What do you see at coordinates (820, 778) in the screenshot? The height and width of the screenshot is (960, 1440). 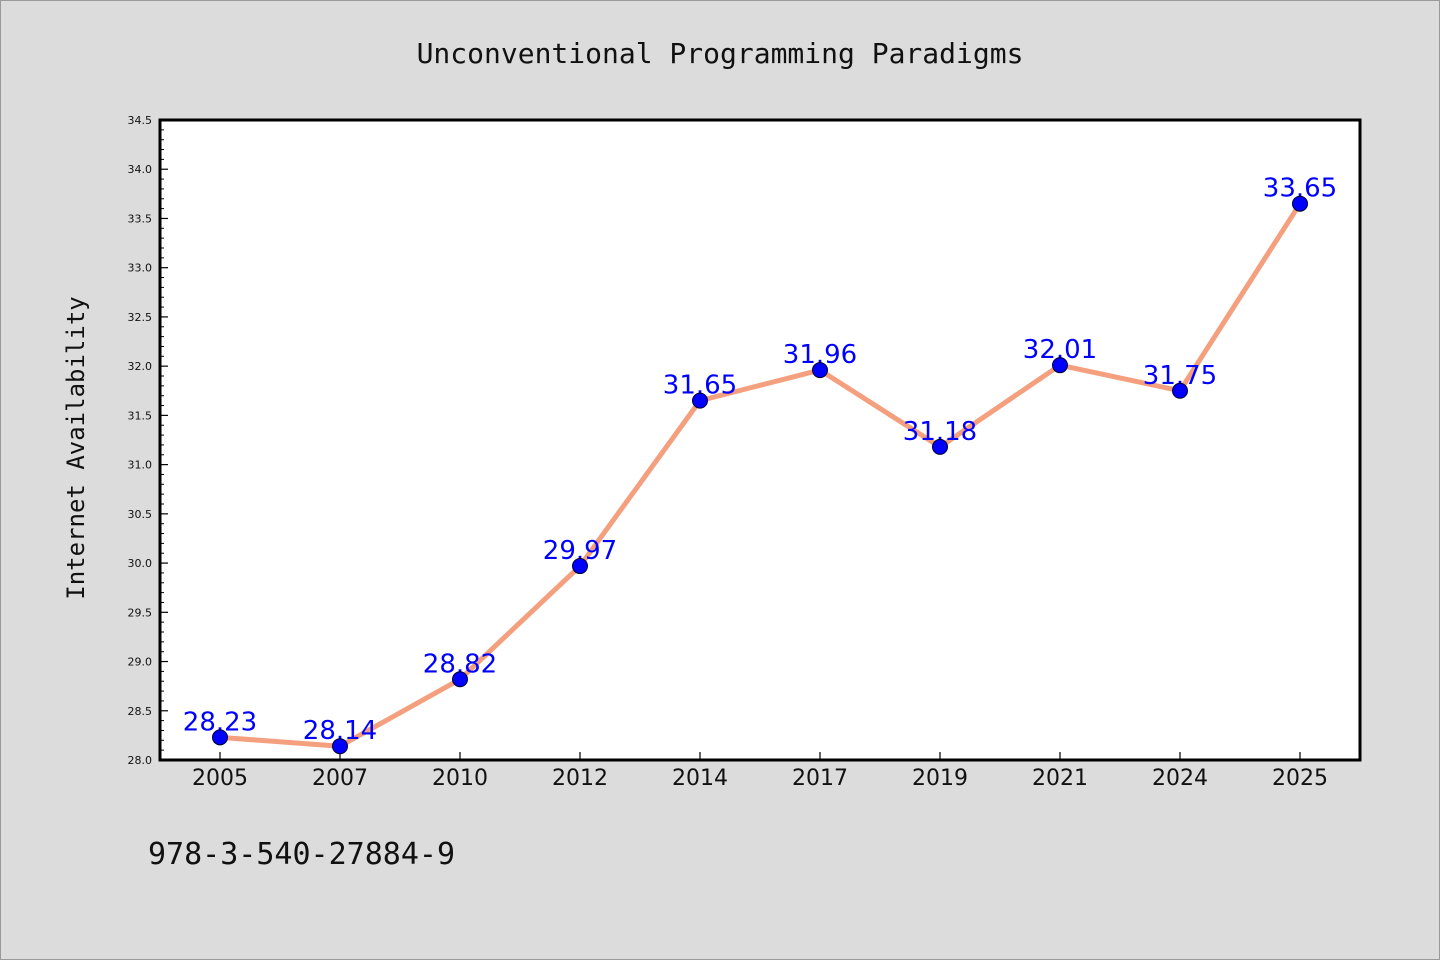 I see `x-tick-label: 2017` at bounding box center [820, 778].